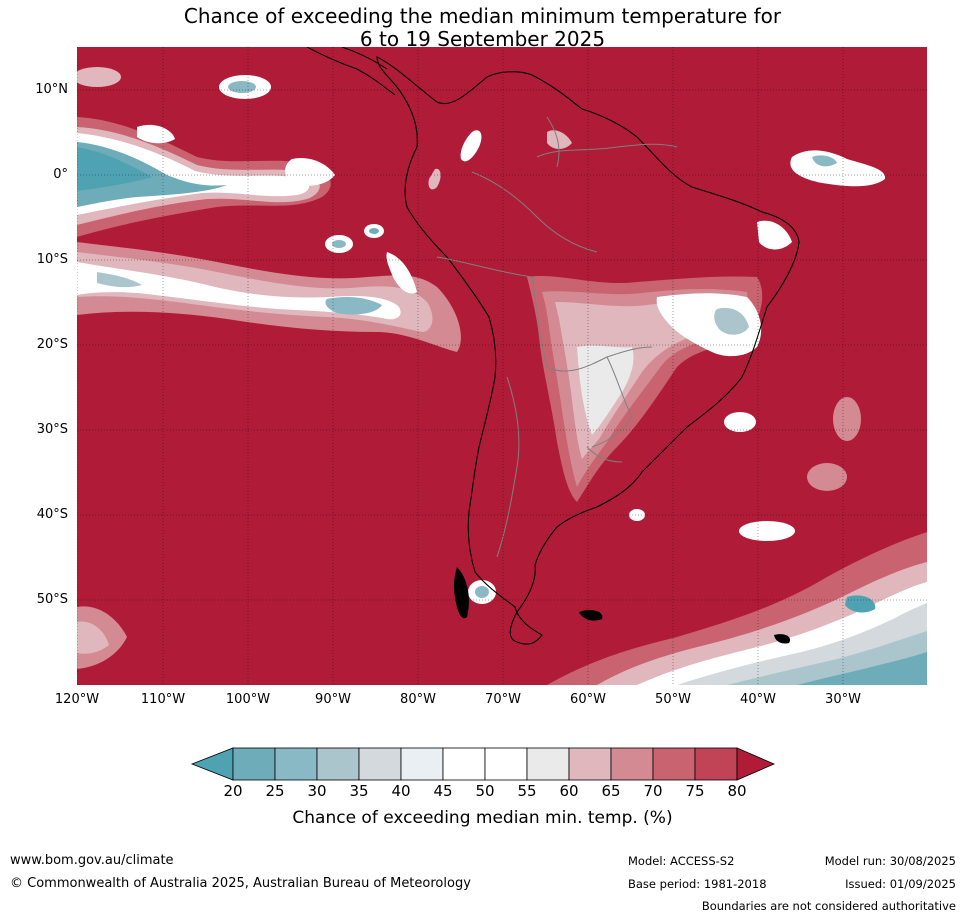 The image size is (965, 919). Describe the element at coordinates (681, 861) in the screenshot. I see `model-name: Model: ACCESS-S2` at that location.